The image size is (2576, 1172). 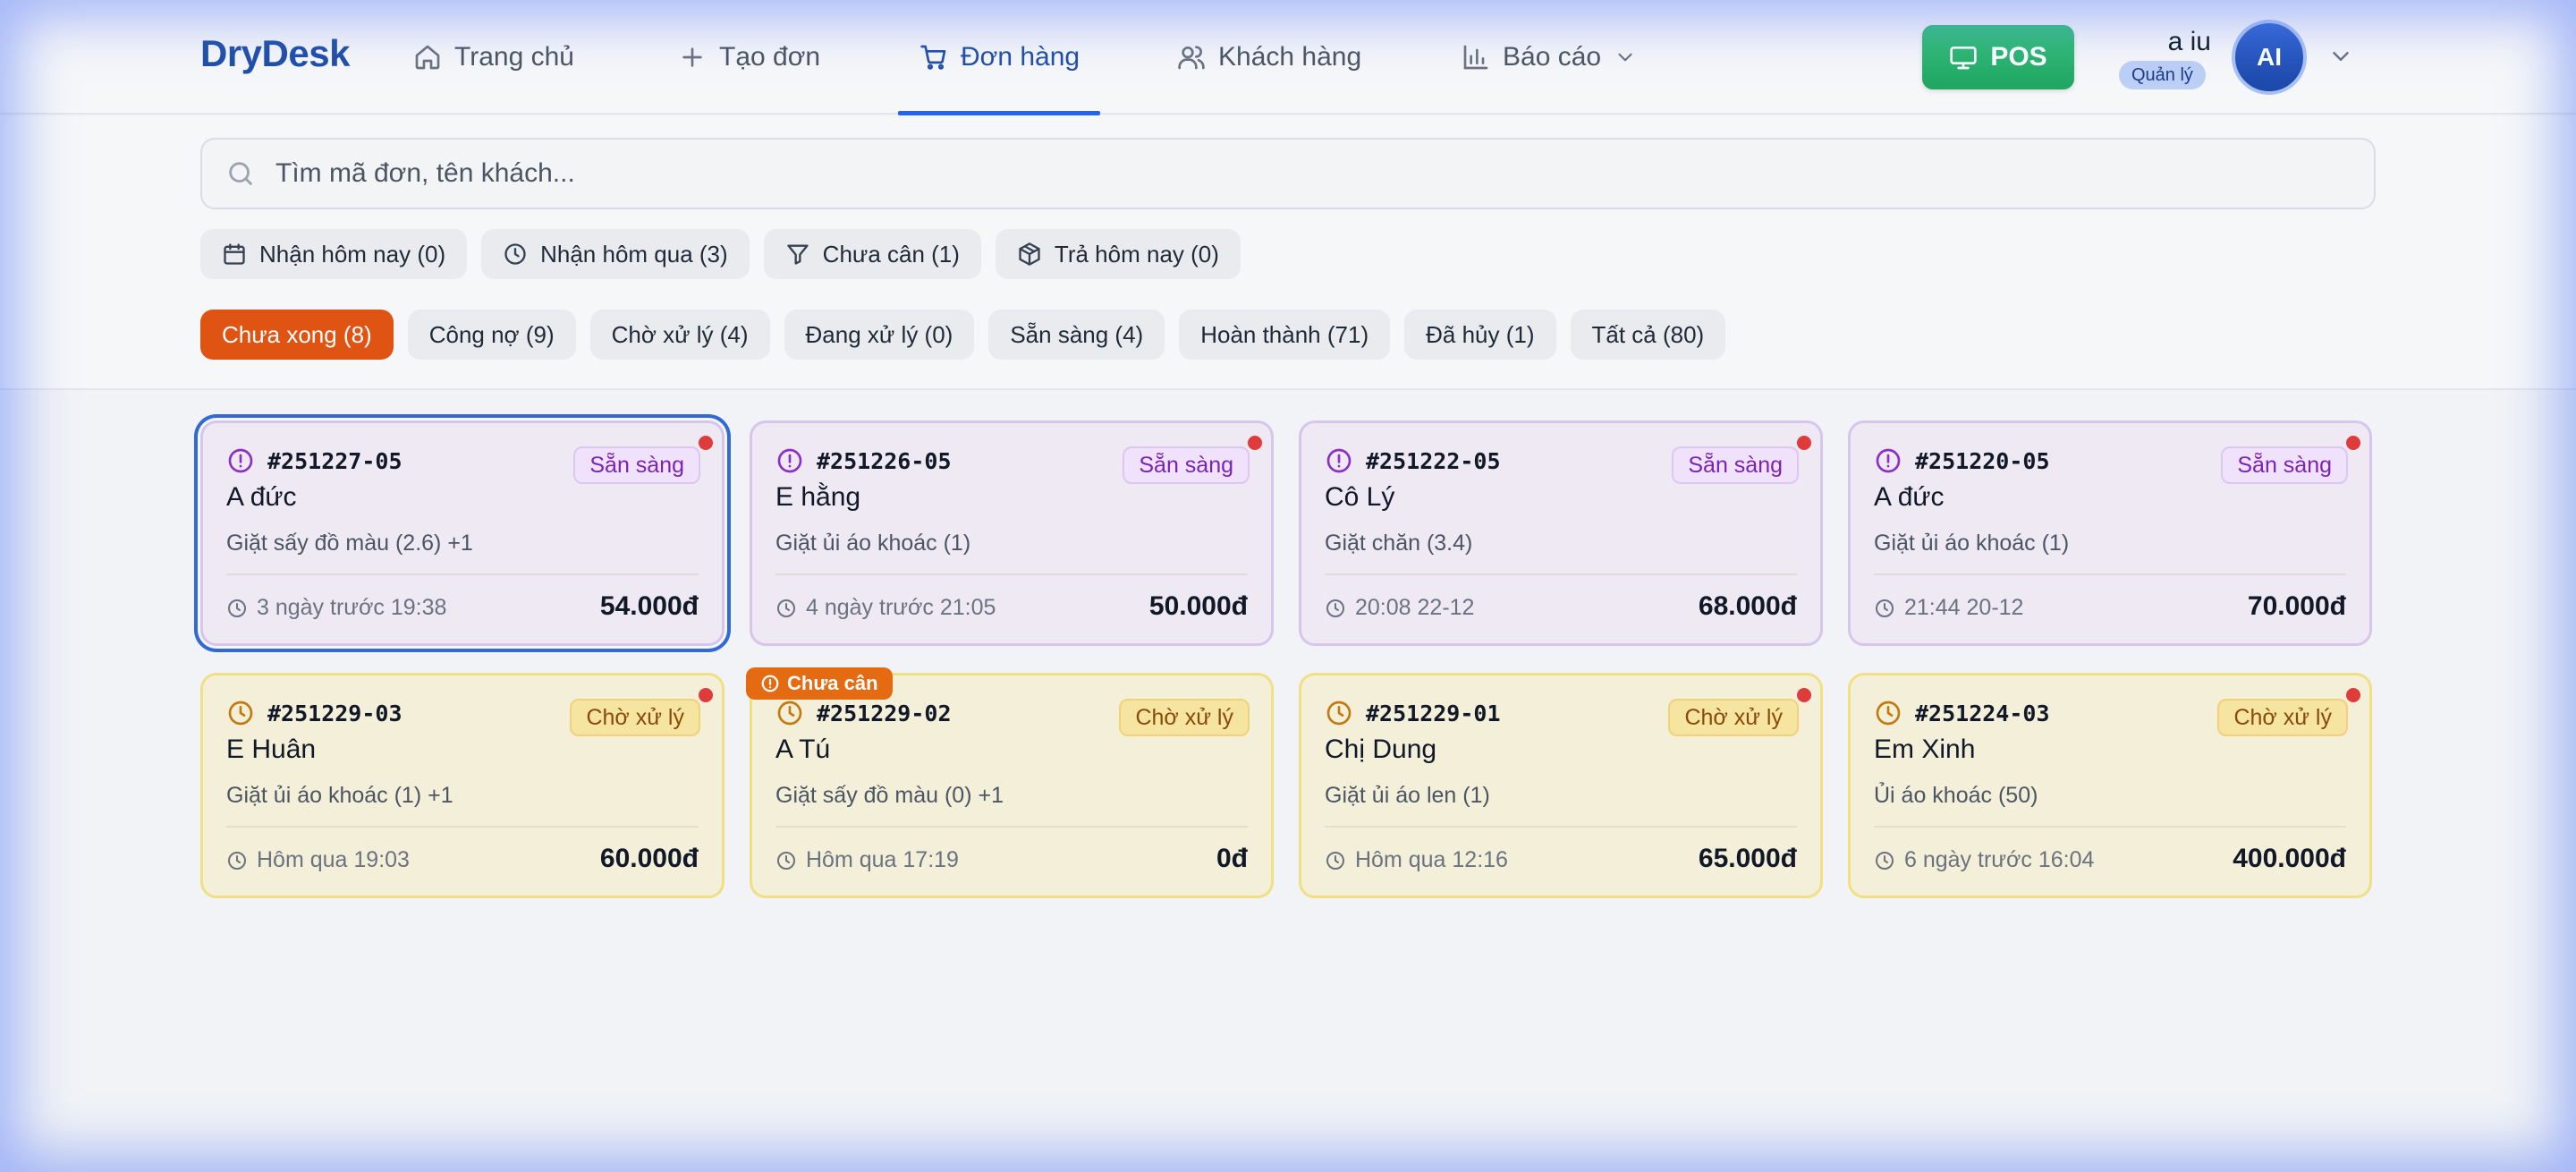 What do you see at coordinates (879, 335) in the screenshot?
I see `status-filter-processing: Đang xử lý (0)` at bounding box center [879, 335].